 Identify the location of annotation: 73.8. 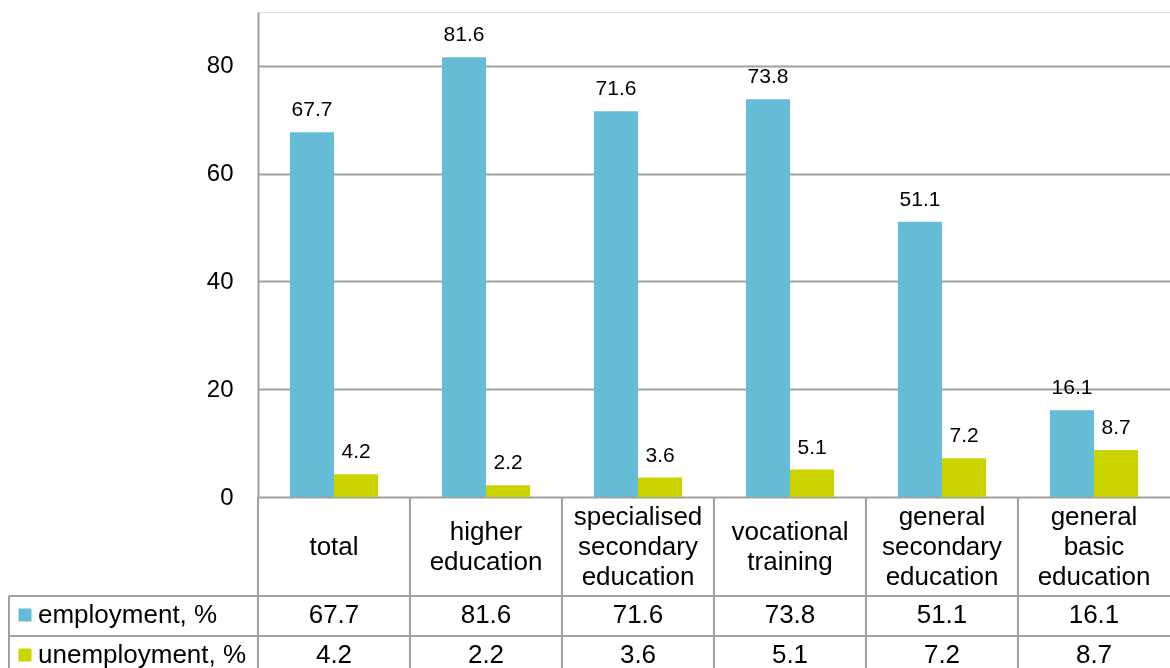
(768, 76).